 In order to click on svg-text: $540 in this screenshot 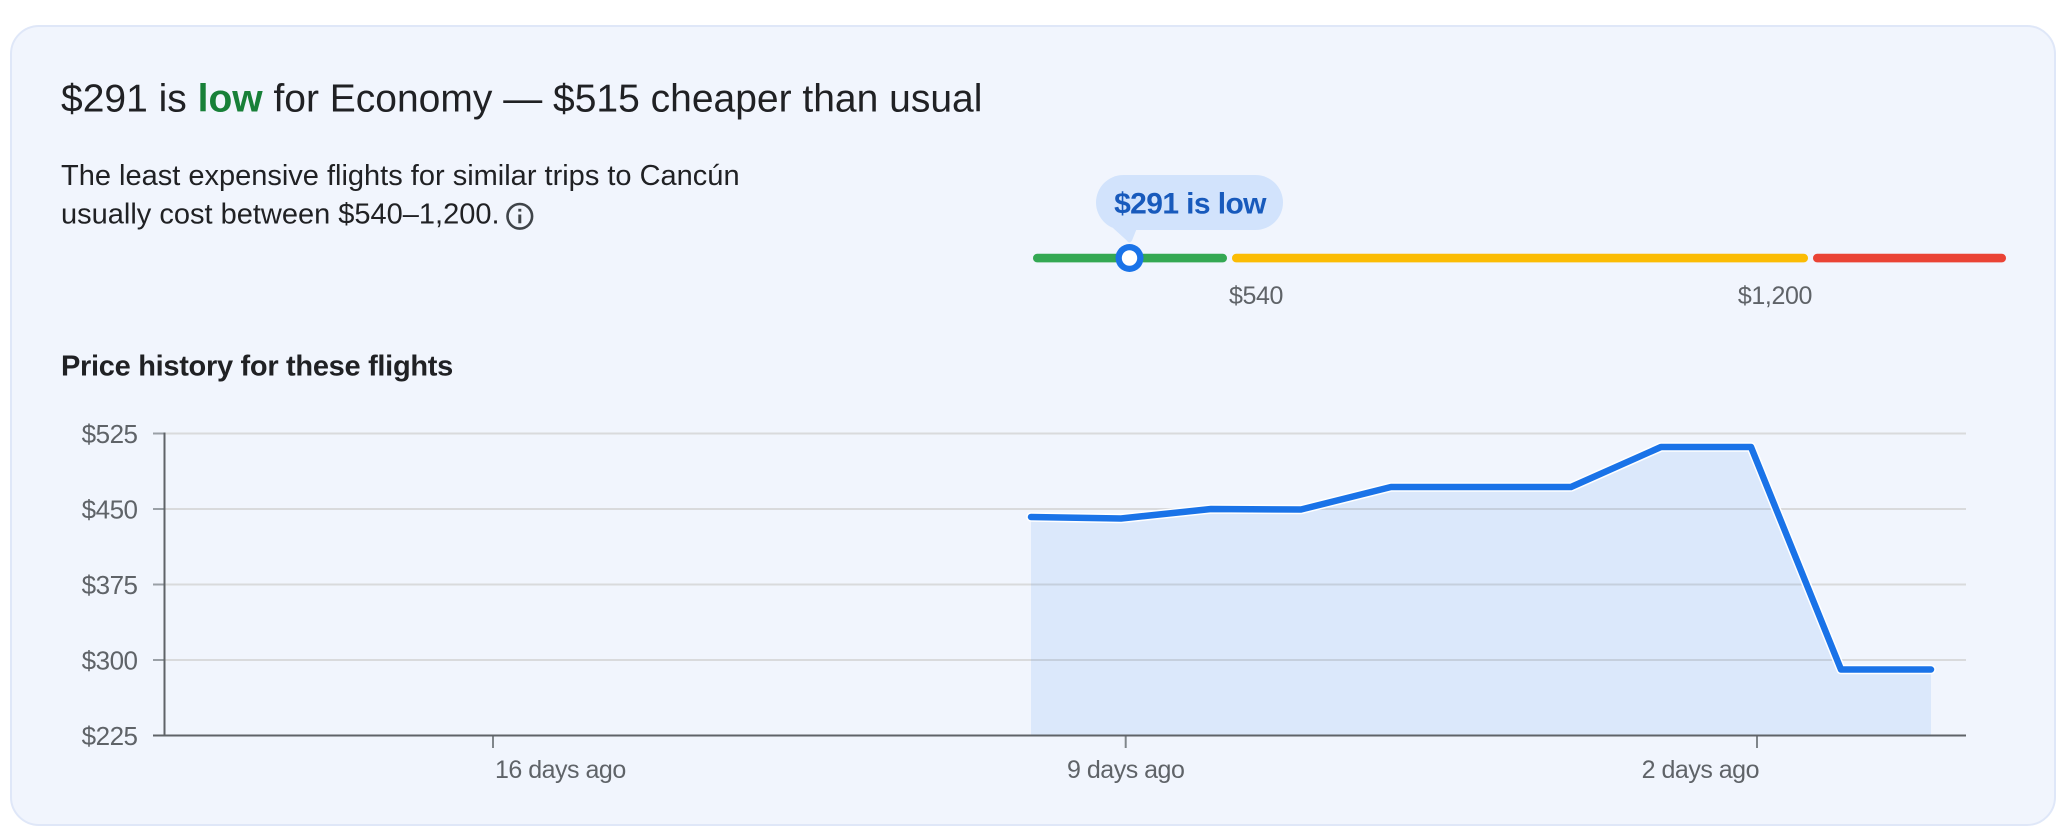, I will do `click(1256, 296)`.